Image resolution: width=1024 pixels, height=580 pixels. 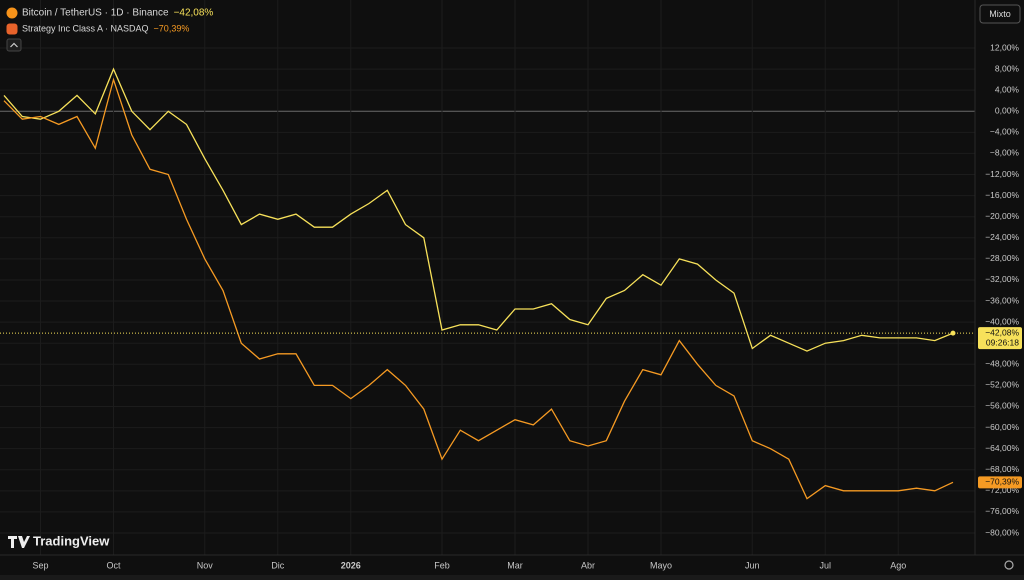 What do you see at coordinates (898, 565) in the screenshot?
I see `x-tick-label: Ago` at bounding box center [898, 565].